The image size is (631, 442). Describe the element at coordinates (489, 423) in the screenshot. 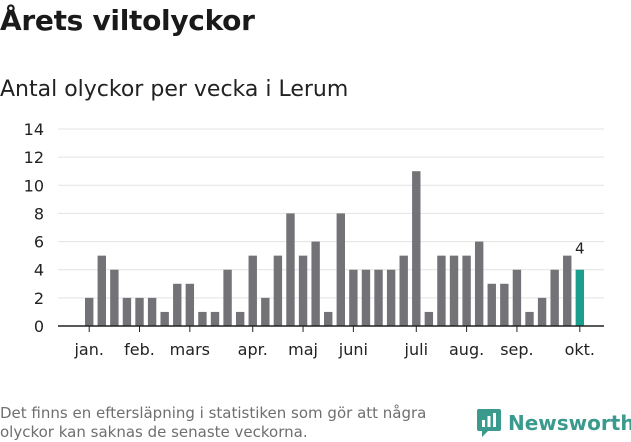

I see `newsworthy-logo-icon` at that location.